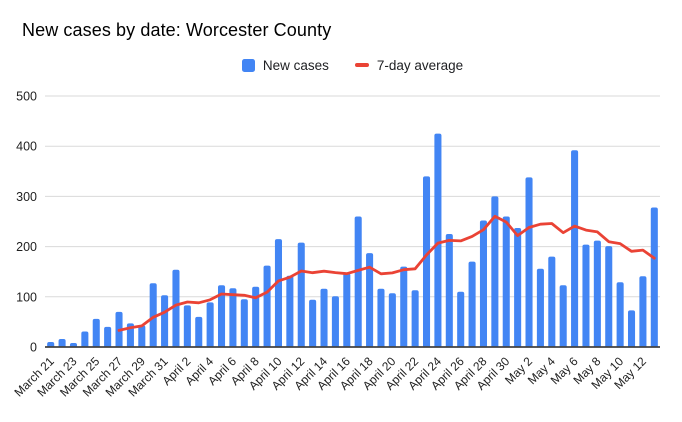 The image size is (682, 422). I want to click on y-axis-label: 400, so click(26, 147).